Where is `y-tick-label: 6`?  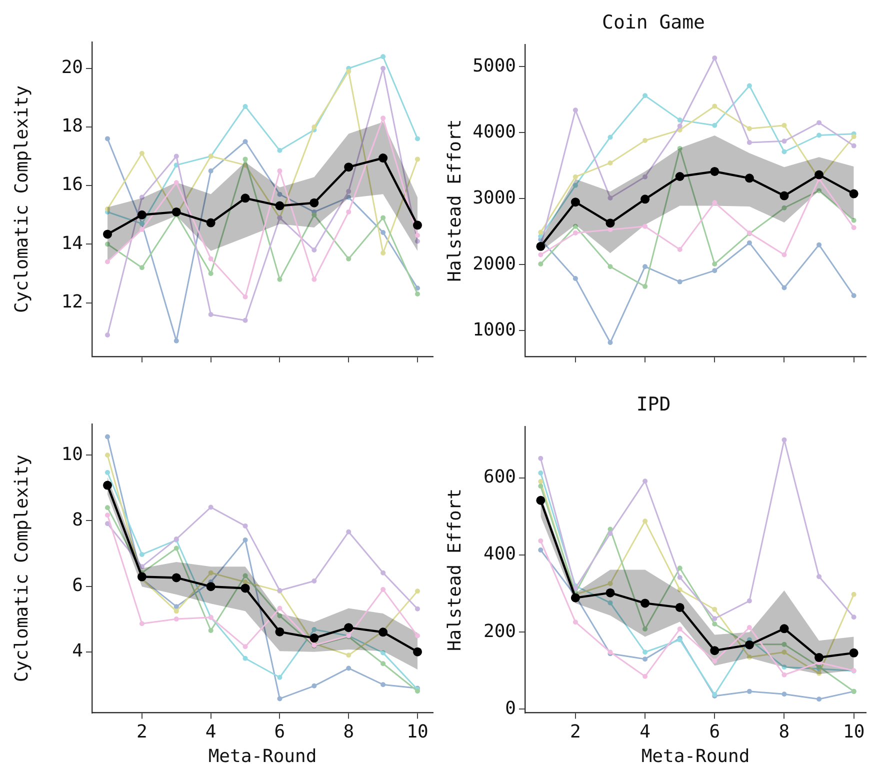 y-tick-label: 6 is located at coordinates (77, 585).